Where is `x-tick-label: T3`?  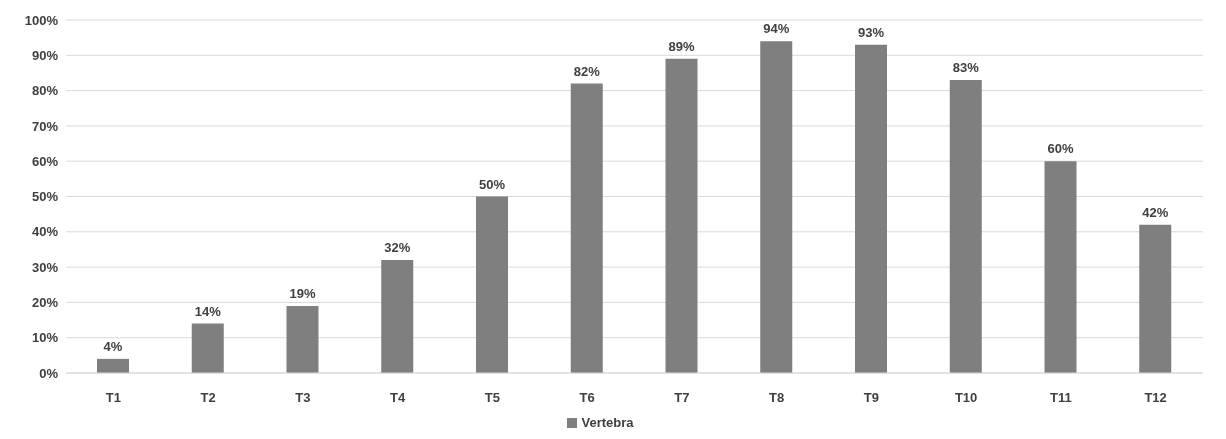
x-tick-label: T3 is located at coordinates (303, 398).